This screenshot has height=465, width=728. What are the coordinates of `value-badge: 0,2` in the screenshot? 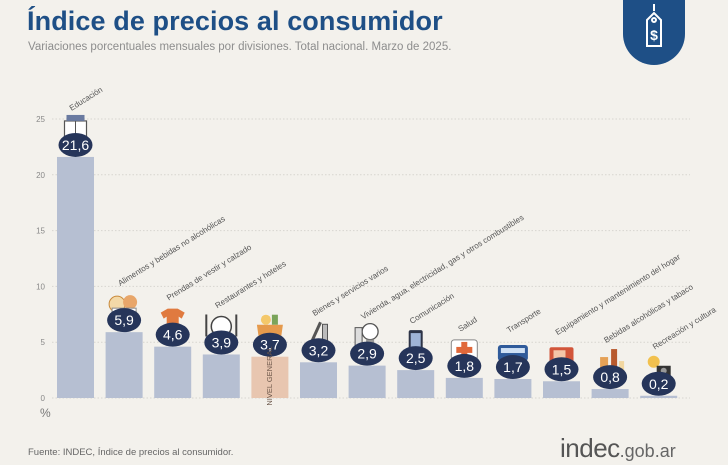 It's located at (658, 383).